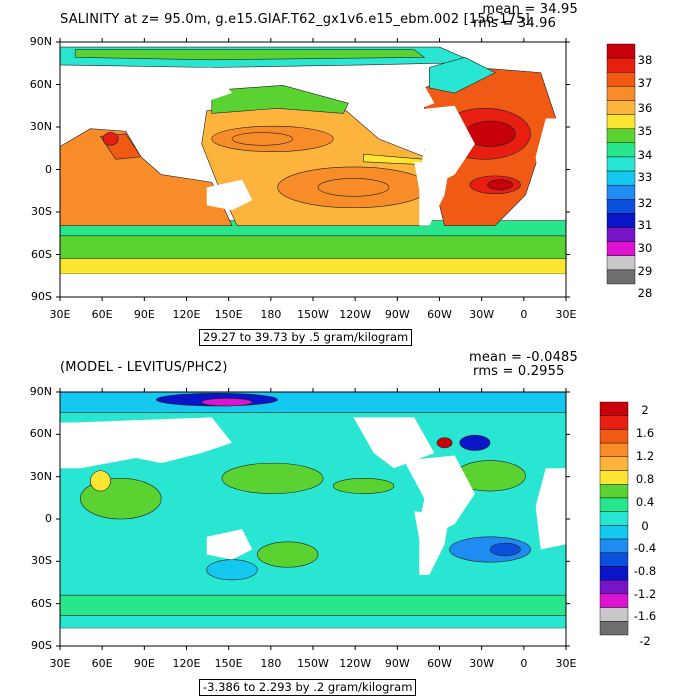 This screenshot has width=700, height=700. I want to click on y-tick-label: 0, so click(48, 169).